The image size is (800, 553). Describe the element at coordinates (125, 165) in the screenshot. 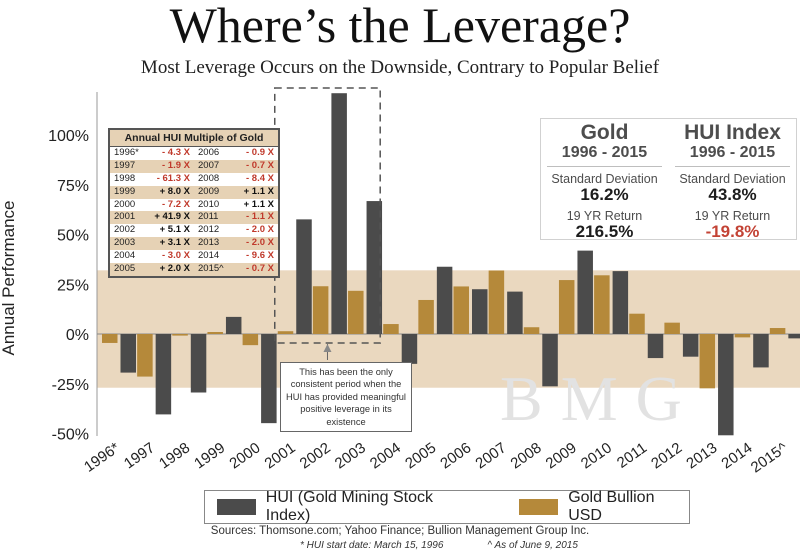

I see `multiple-year: 1997` at that location.